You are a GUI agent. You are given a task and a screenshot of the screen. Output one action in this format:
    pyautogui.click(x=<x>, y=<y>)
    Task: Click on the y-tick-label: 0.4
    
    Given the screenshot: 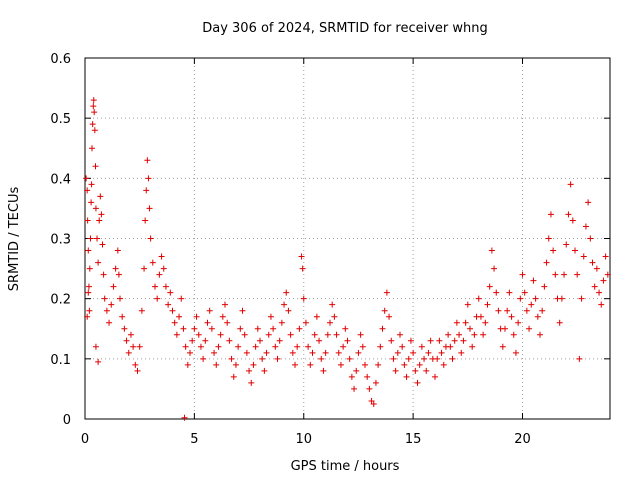 What is the action you would take?
    pyautogui.click(x=60, y=179)
    